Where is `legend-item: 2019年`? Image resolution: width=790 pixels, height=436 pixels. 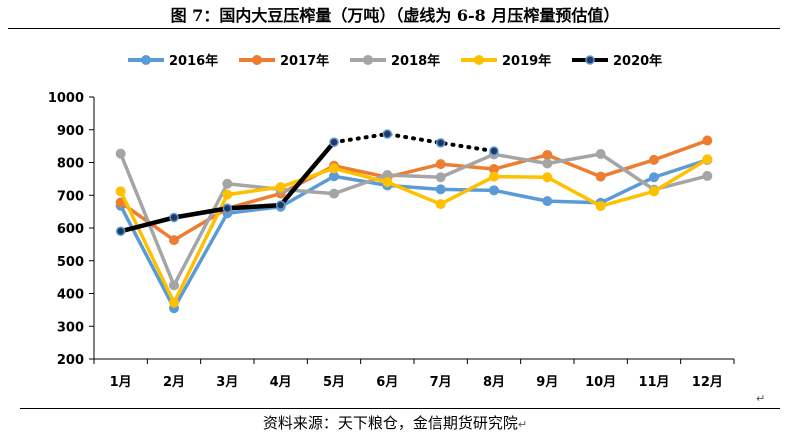
legend-item: 2019年 is located at coordinates (506, 61).